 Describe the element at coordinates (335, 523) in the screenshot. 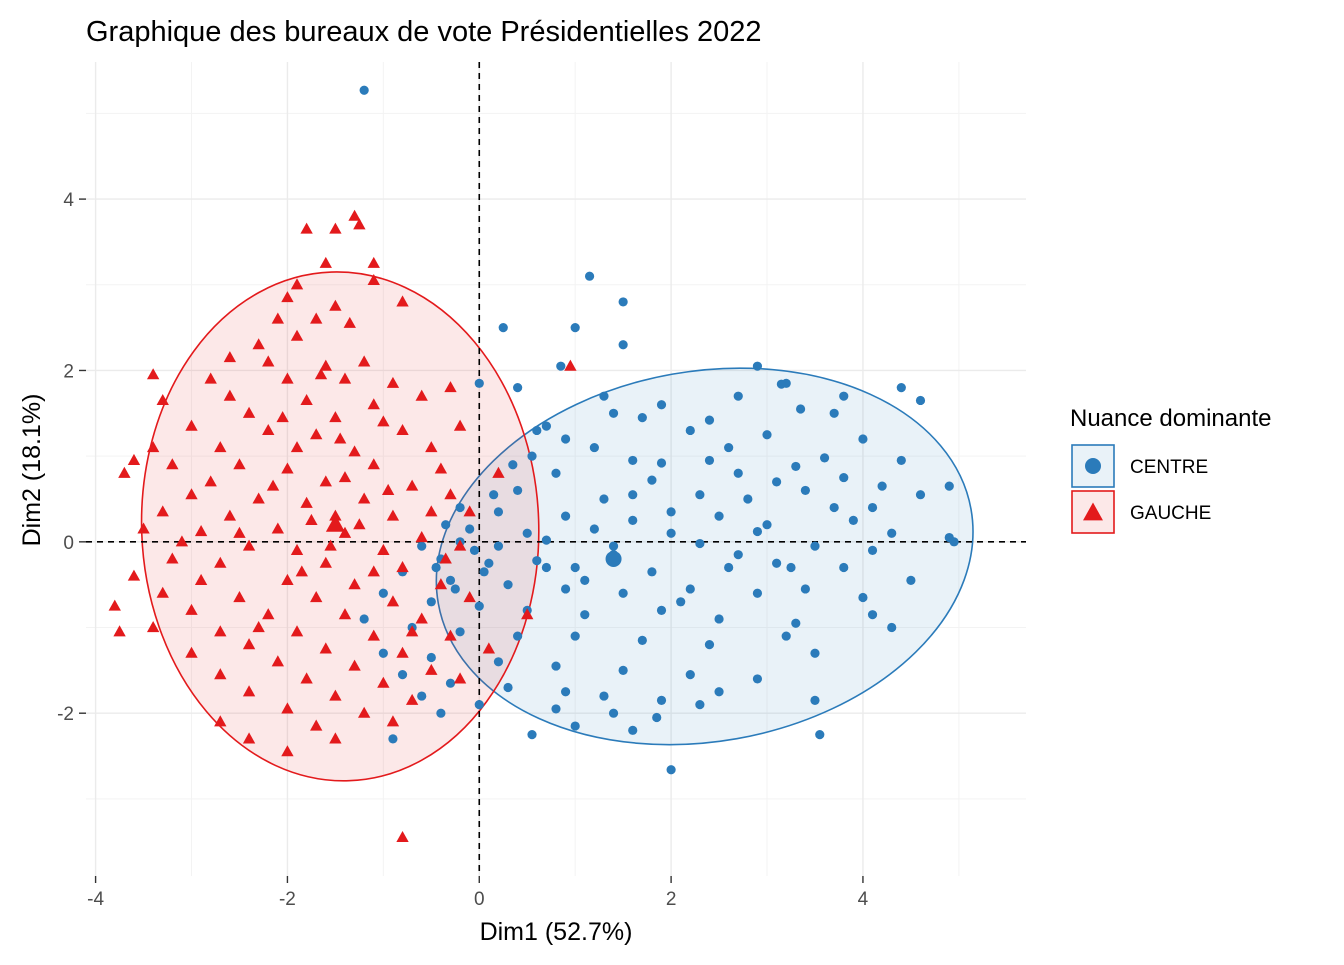

I see `mean-gauche` at that location.